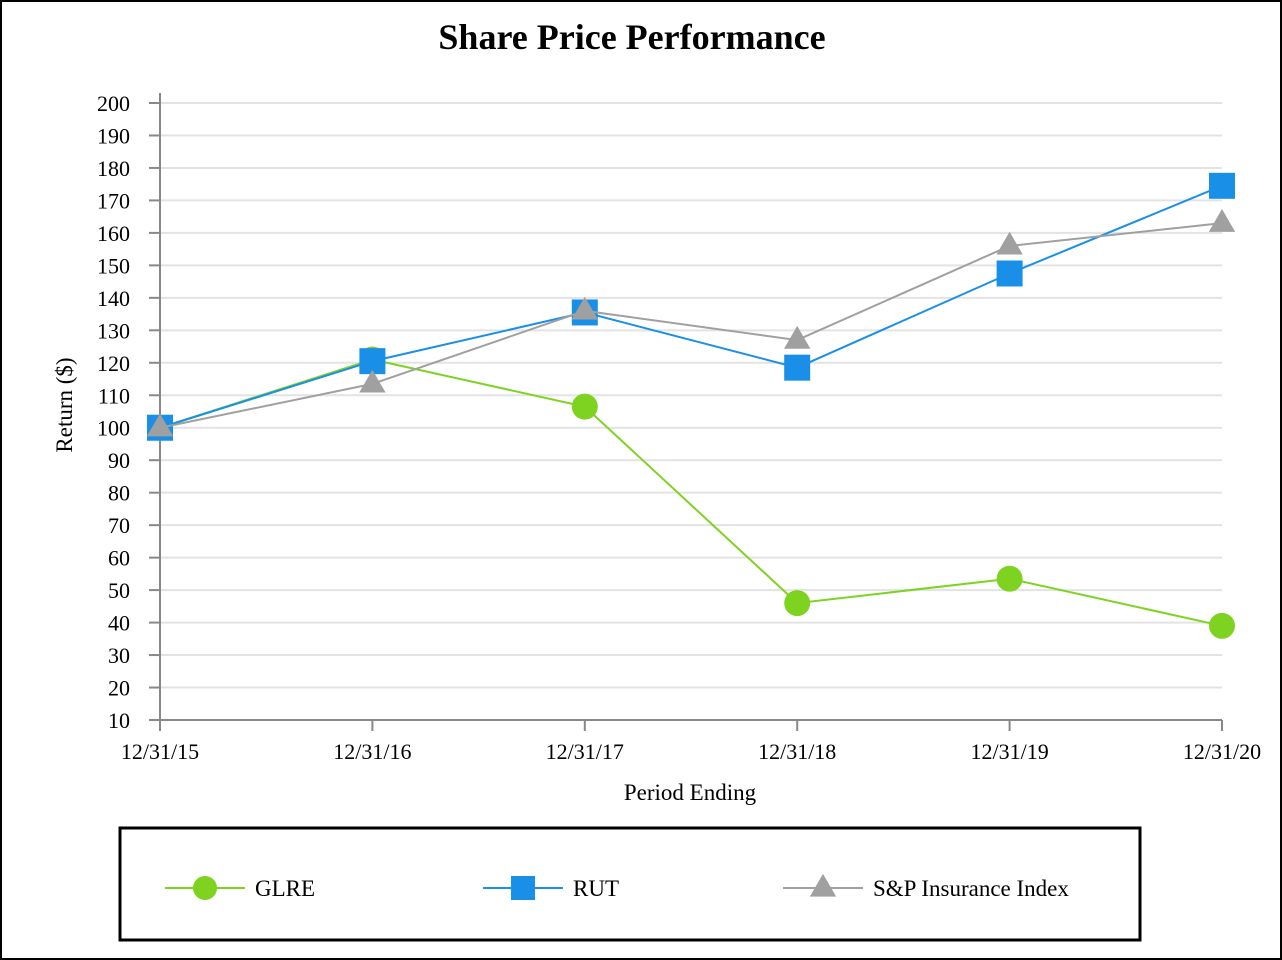 Image resolution: width=1282 pixels, height=960 pixels. What do you see at coordinates (1009, 751) in the screenshot?
I see `x-tick-label: 12/31/19` at bounding box center [1009, 751].